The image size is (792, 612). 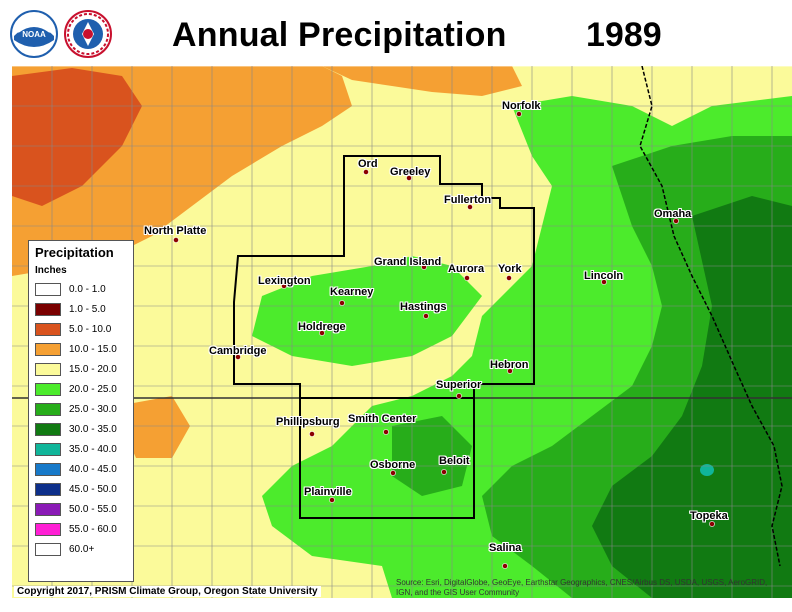 I want to click on legend-item: 55.0 - 60.0, so click(x=83, y=530).